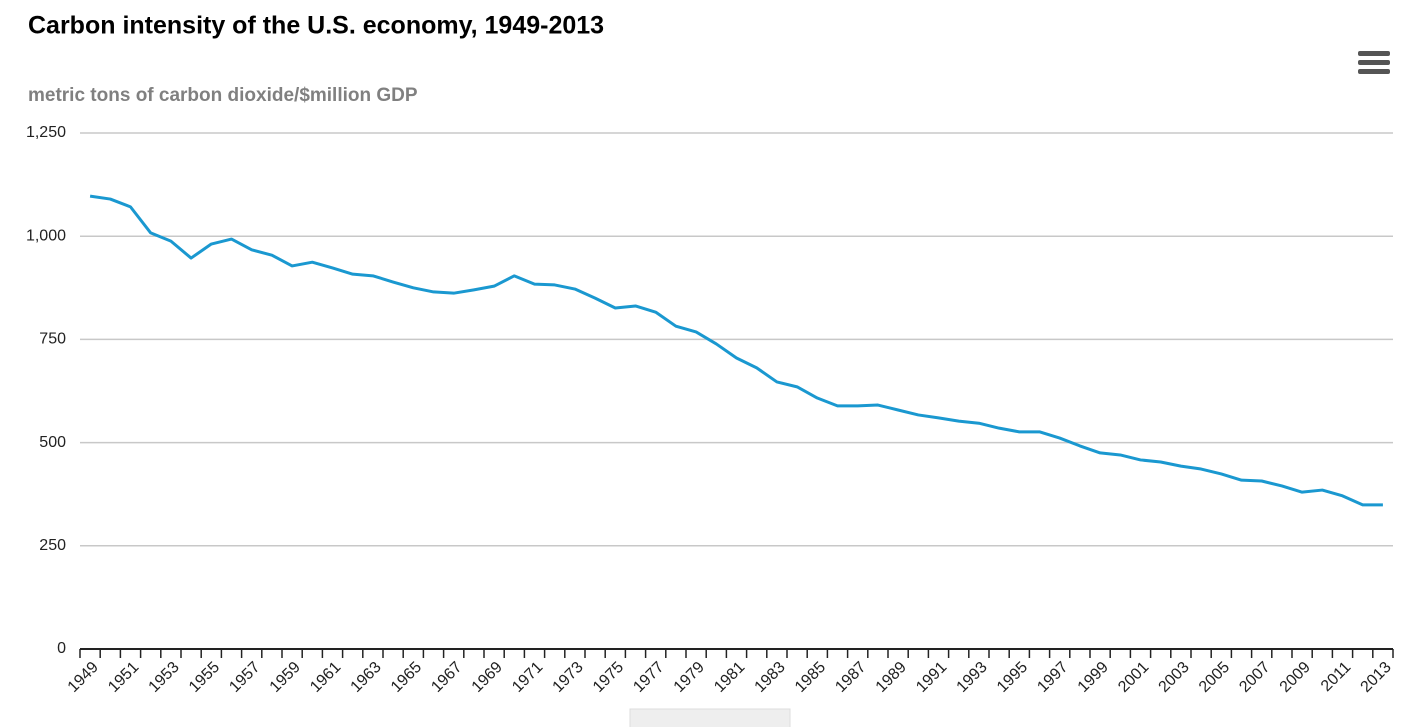 The height and width of the screenshot is (727, 1424). Describe the element at coordinates (1174, 677) in the screenshot. I see `x-tick-label: 2003` at that location.